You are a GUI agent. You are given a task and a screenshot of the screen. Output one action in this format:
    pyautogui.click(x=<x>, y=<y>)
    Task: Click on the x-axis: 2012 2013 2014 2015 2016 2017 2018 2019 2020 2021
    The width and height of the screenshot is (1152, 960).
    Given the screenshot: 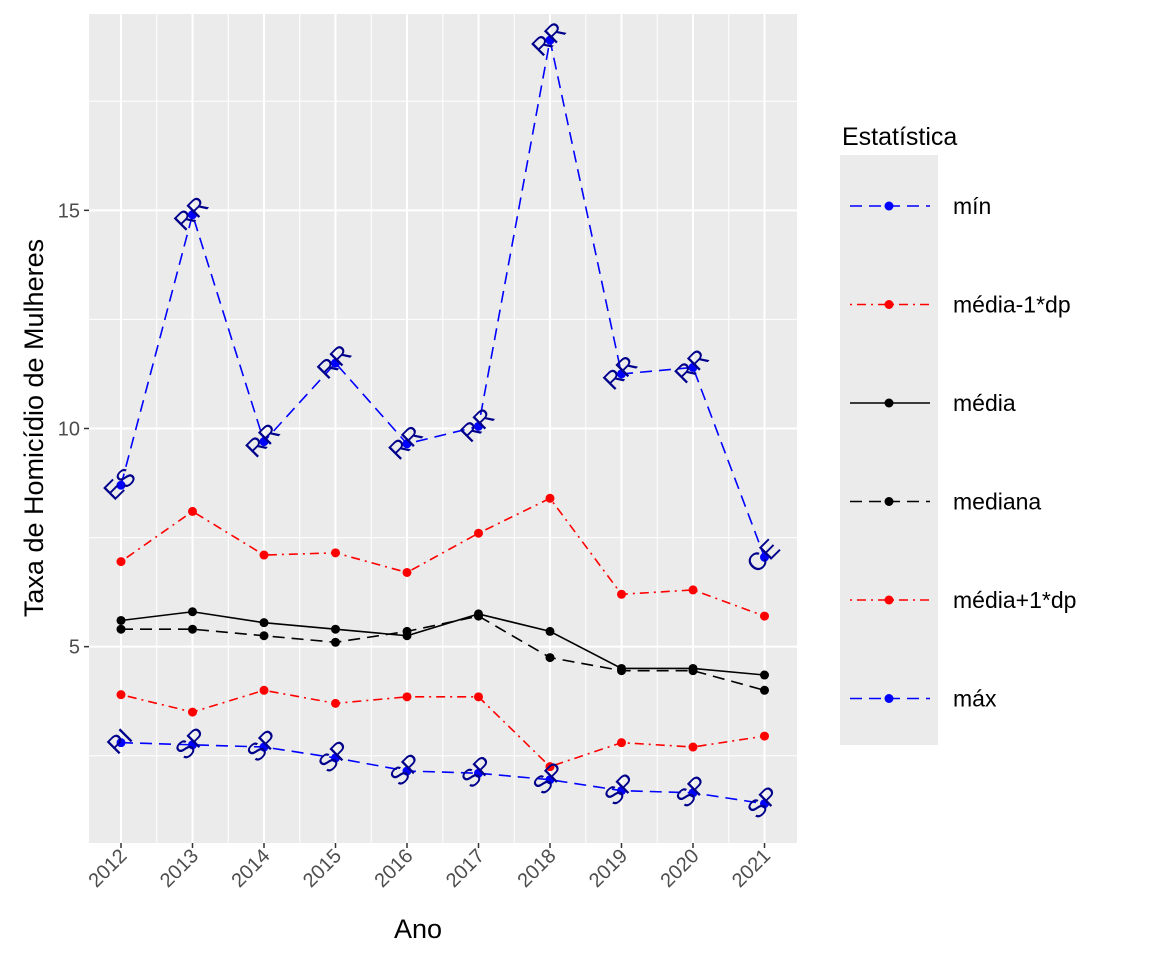 What is the action you would take?
    pyautogui.click(x=430, y=867)
    